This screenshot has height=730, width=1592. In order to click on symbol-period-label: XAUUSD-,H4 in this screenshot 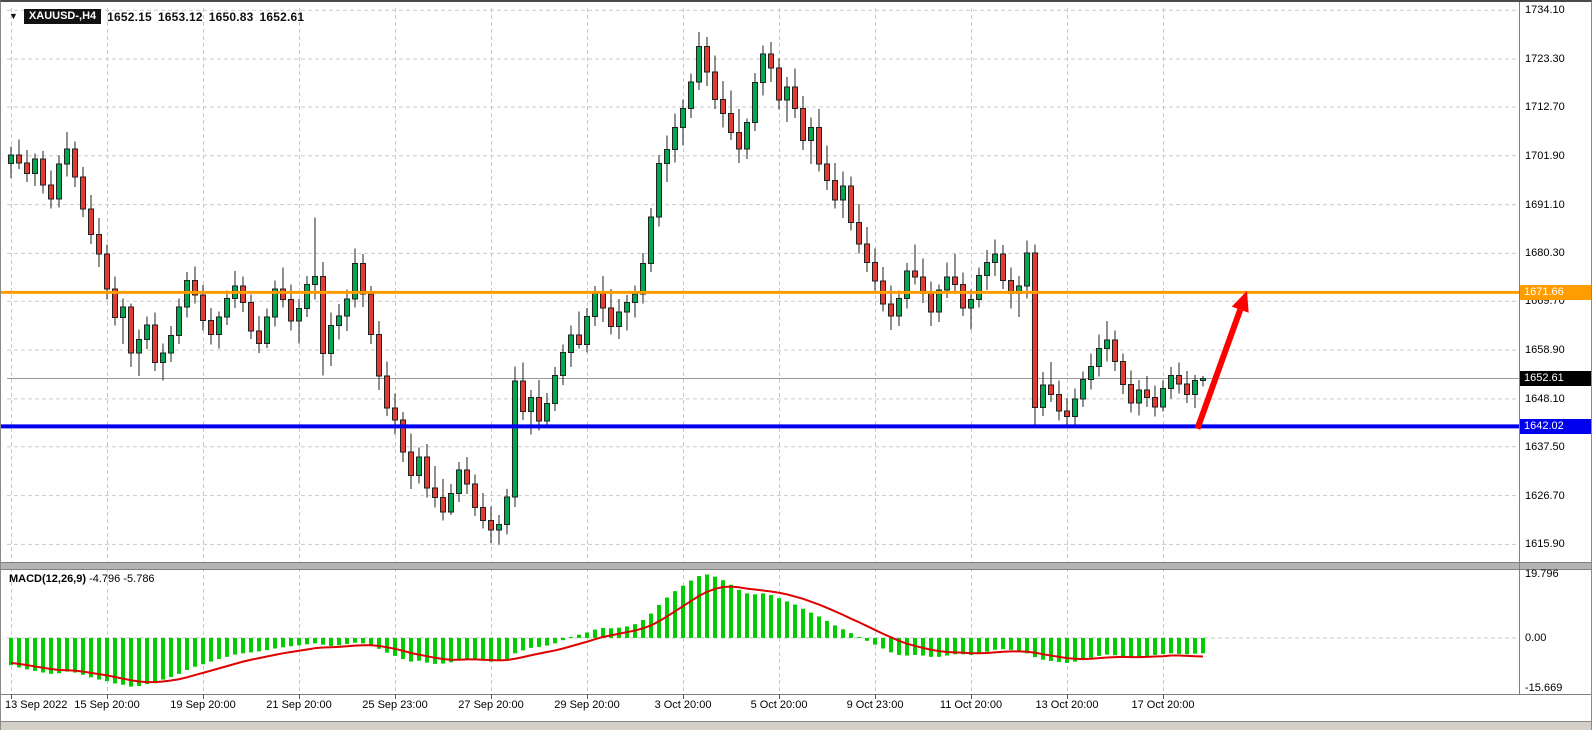, I will do `click(62, 16)`.